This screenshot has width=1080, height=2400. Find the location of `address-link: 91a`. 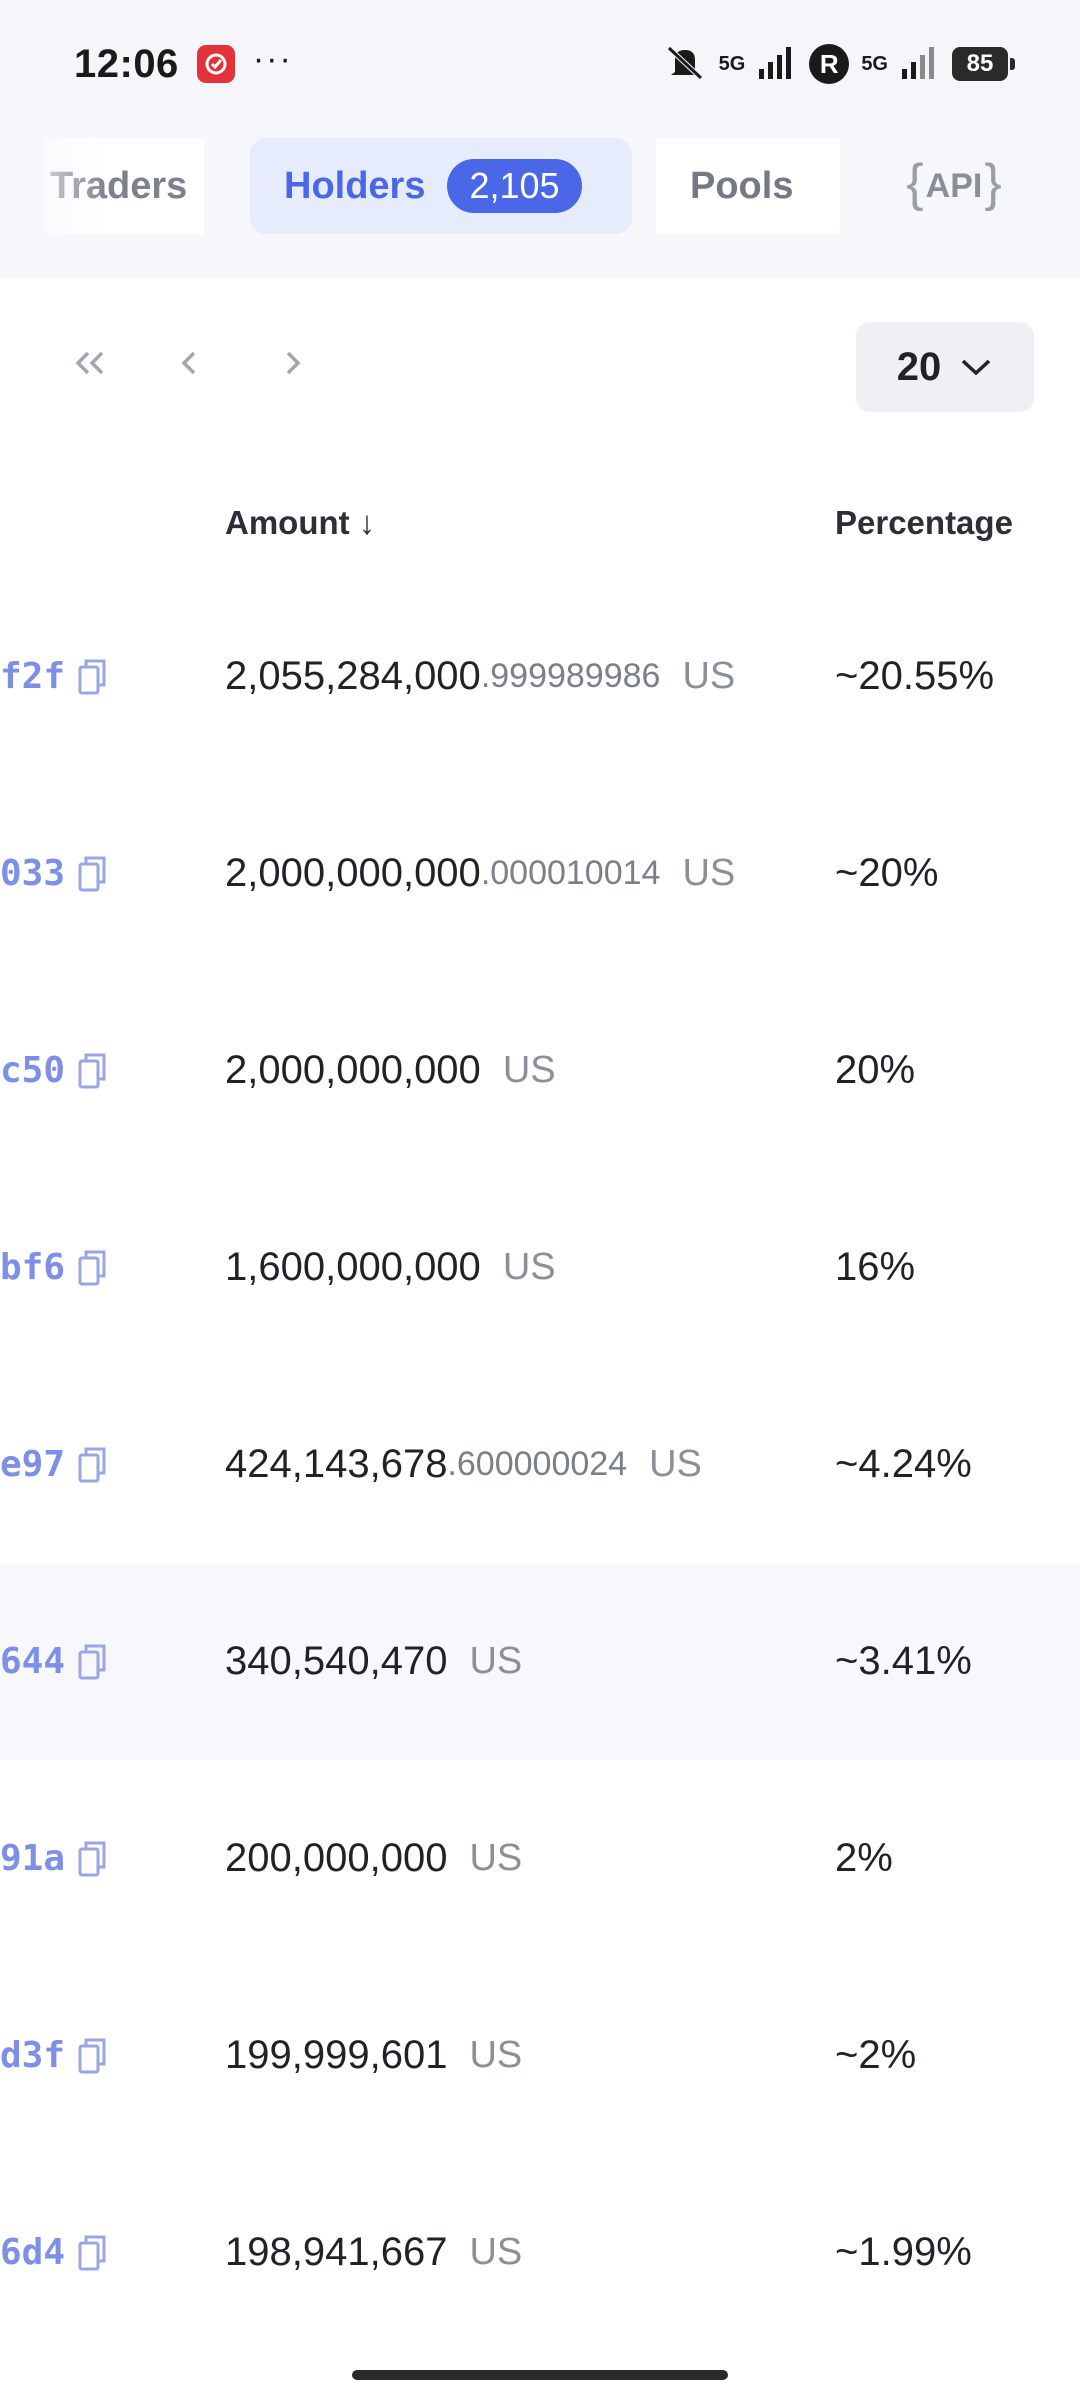

address-link: 91a is located at coordinates (53, 1858).